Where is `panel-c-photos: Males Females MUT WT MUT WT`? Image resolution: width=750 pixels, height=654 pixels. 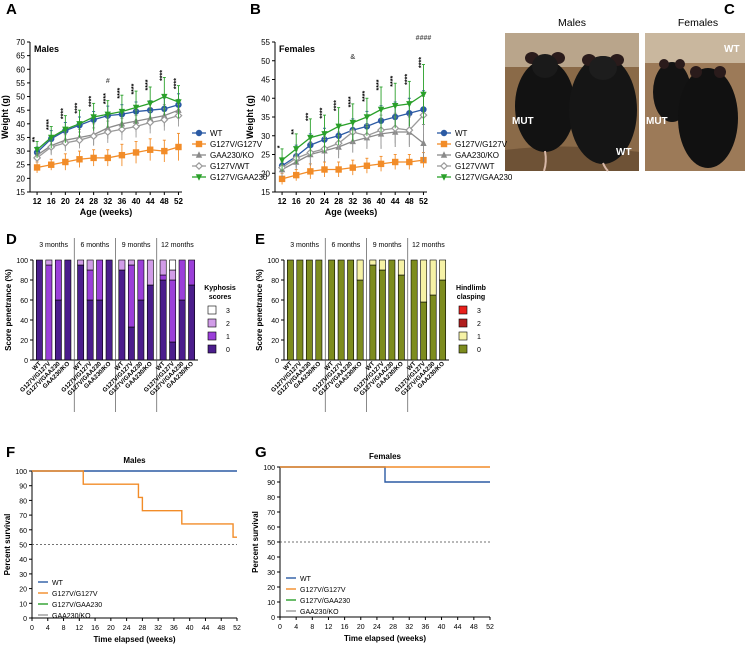 panel-c-photos: Males Females MUT WT MUT WT is located at coordinates (625, 94).